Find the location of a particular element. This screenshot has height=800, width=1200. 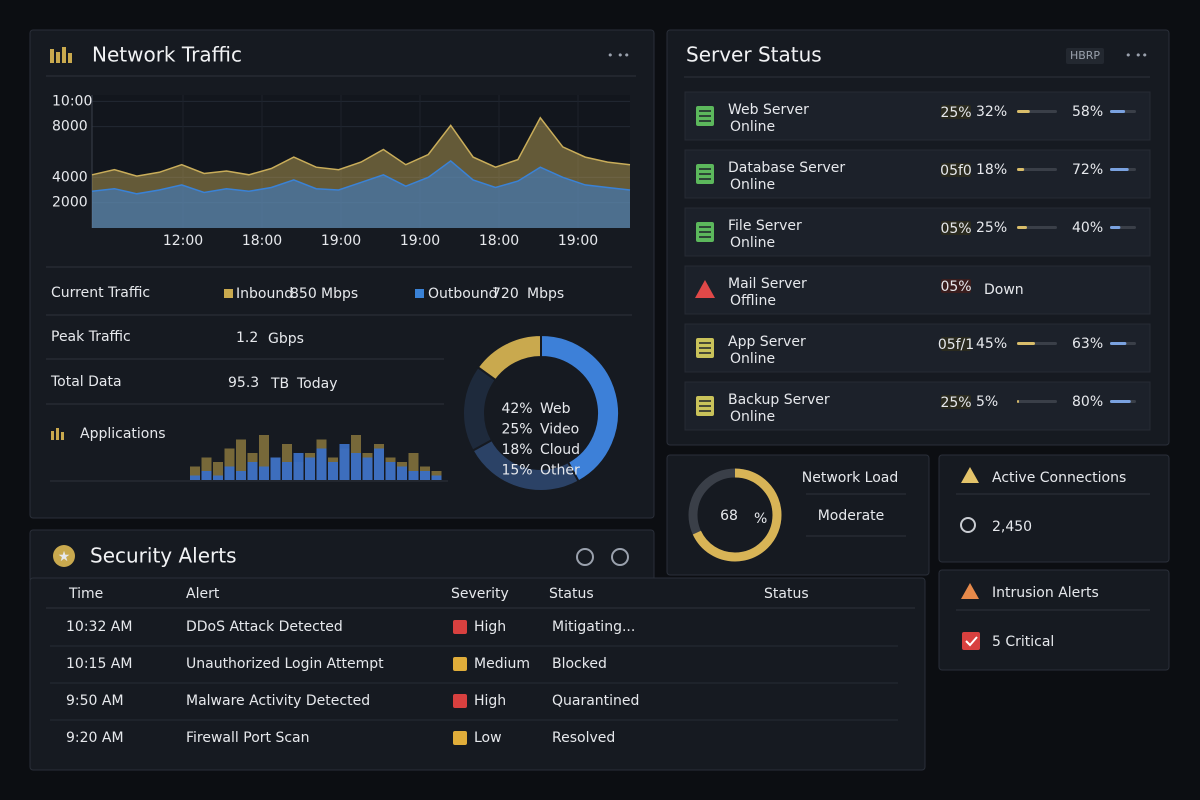

check is located at coordinates (971, 641).